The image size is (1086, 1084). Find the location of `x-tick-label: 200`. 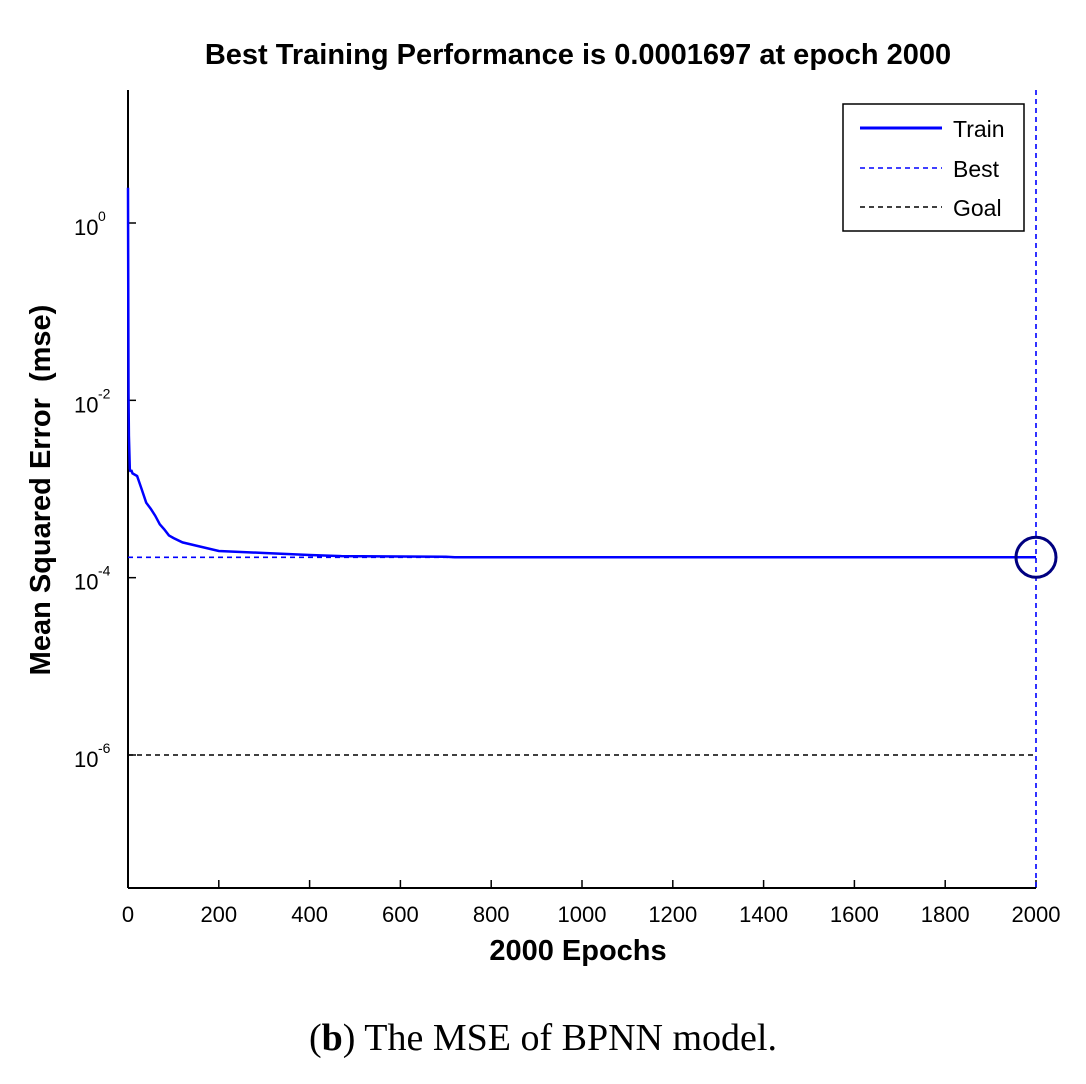

x-tick-label: 200 is located at coordinates (218, 914).